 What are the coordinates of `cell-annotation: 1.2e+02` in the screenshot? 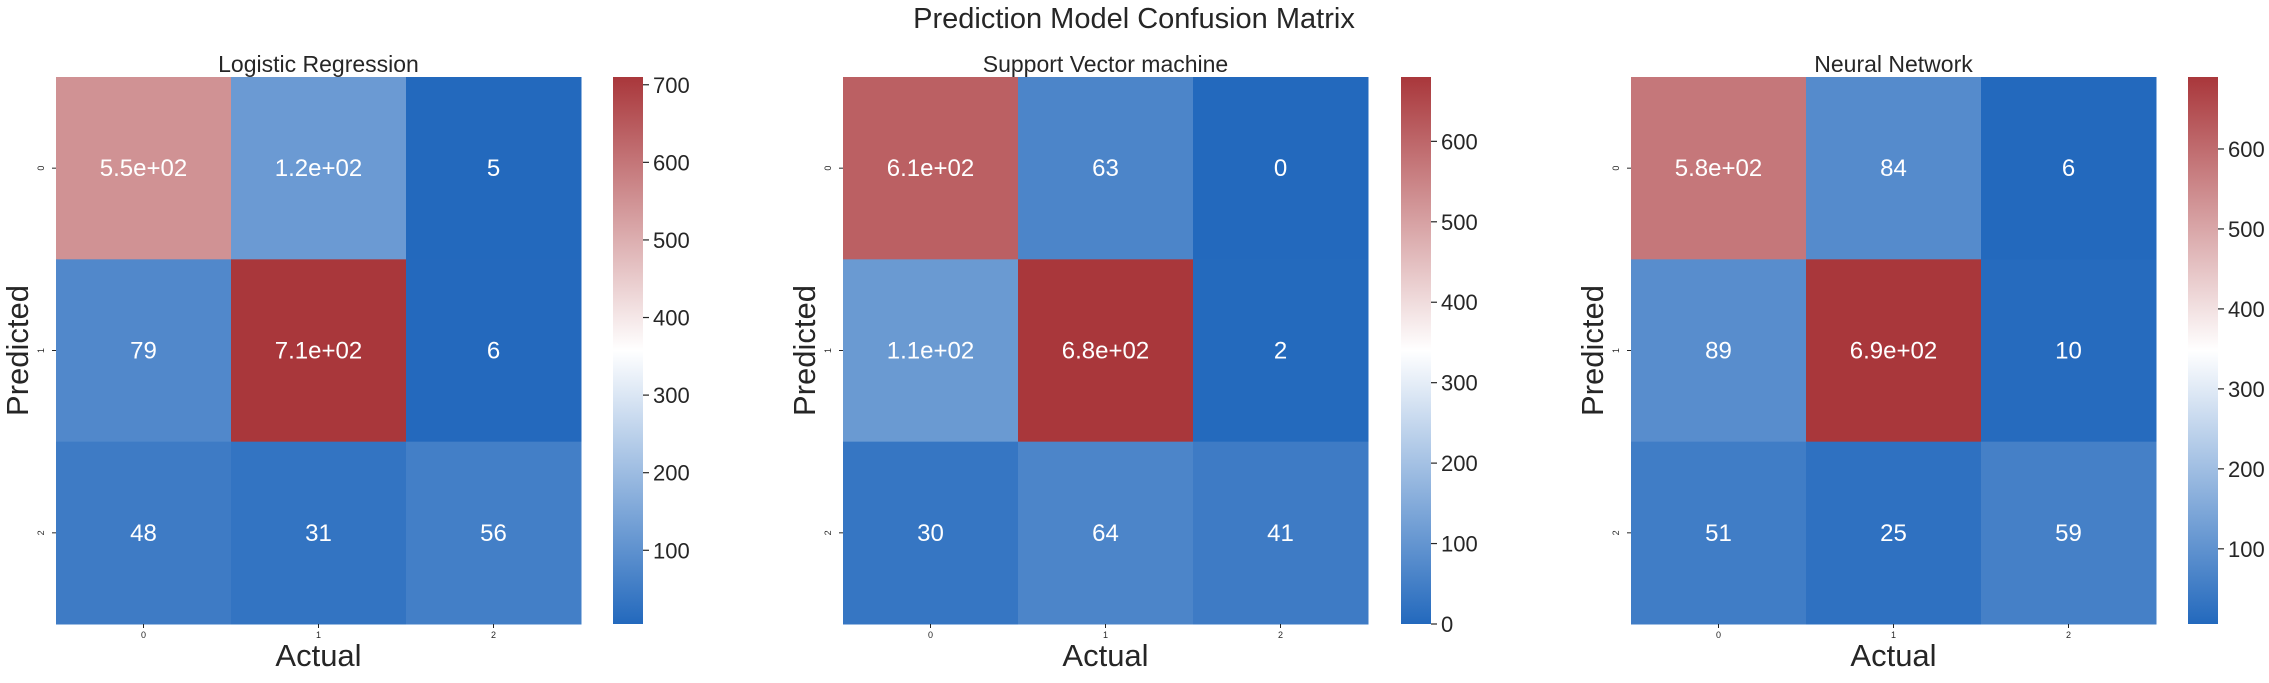 It's located at (318, 168).